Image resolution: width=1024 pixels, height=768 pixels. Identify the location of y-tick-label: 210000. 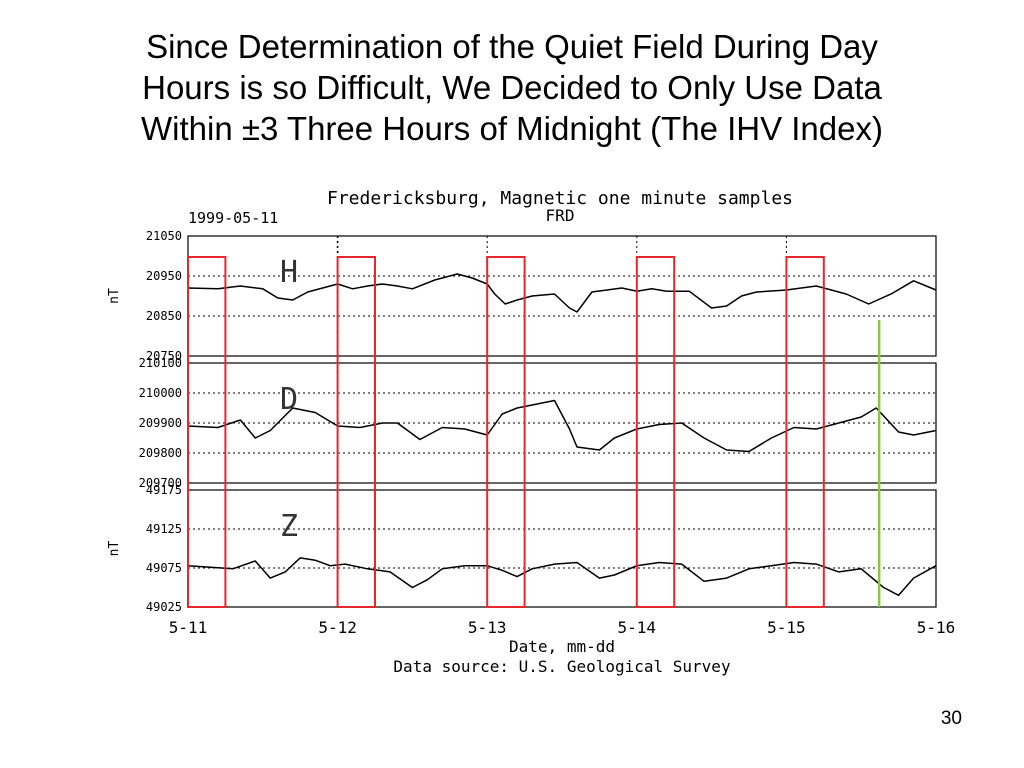
(160, 393).